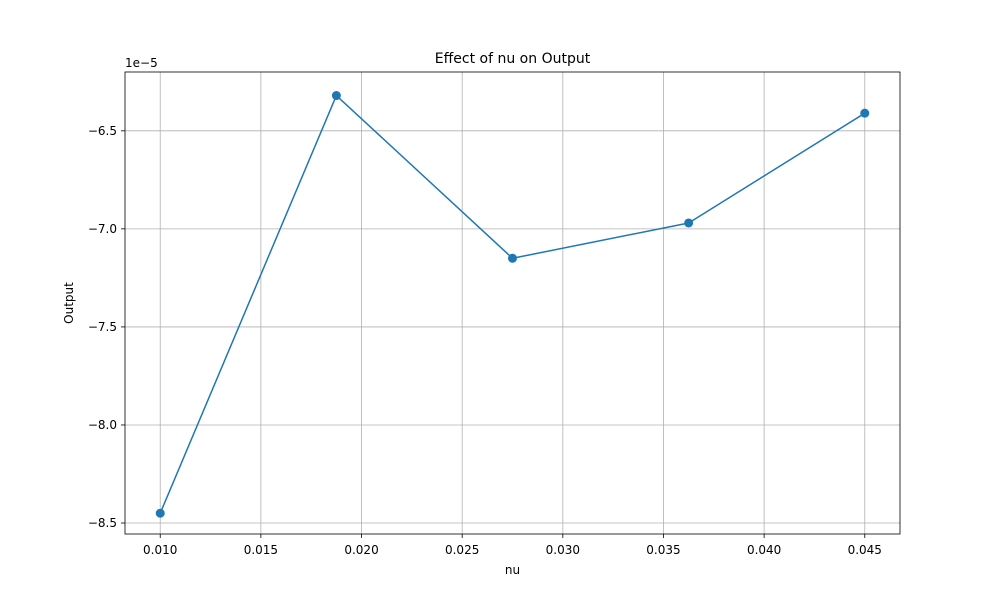  Describe the element at coordinates (865, 550) in the screenshot. I see `x-tick-label: 0.045` at that location.